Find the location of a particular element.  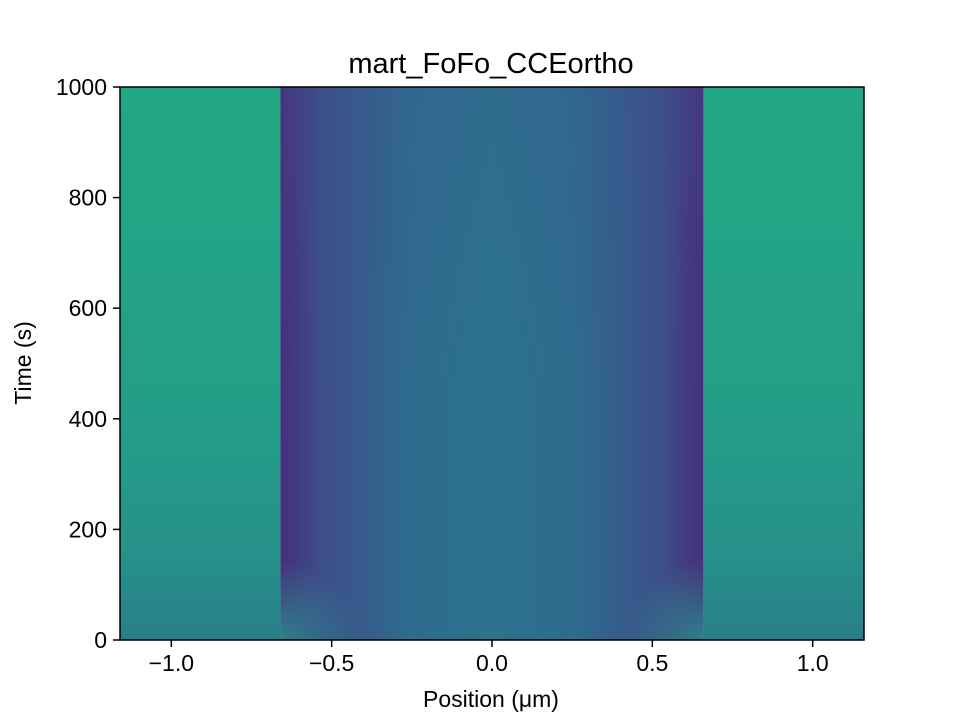

y-tick-label: 600 is located at coordinates (88, 308).